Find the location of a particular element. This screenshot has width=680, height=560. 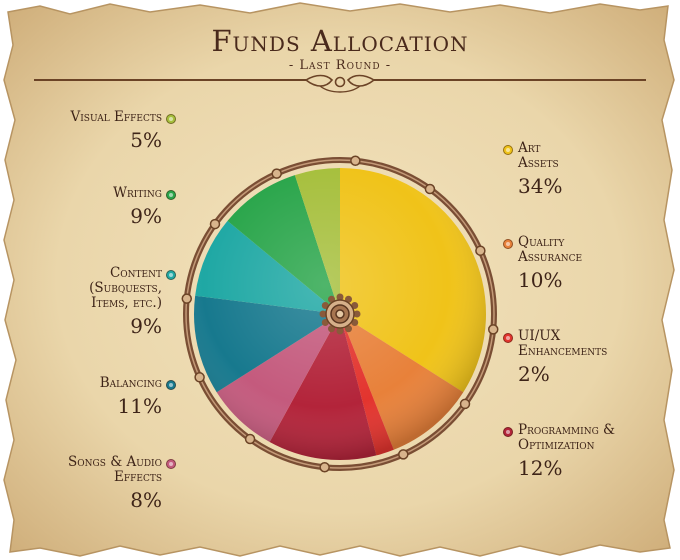

center-medallion is located at coordinates (340, 314).